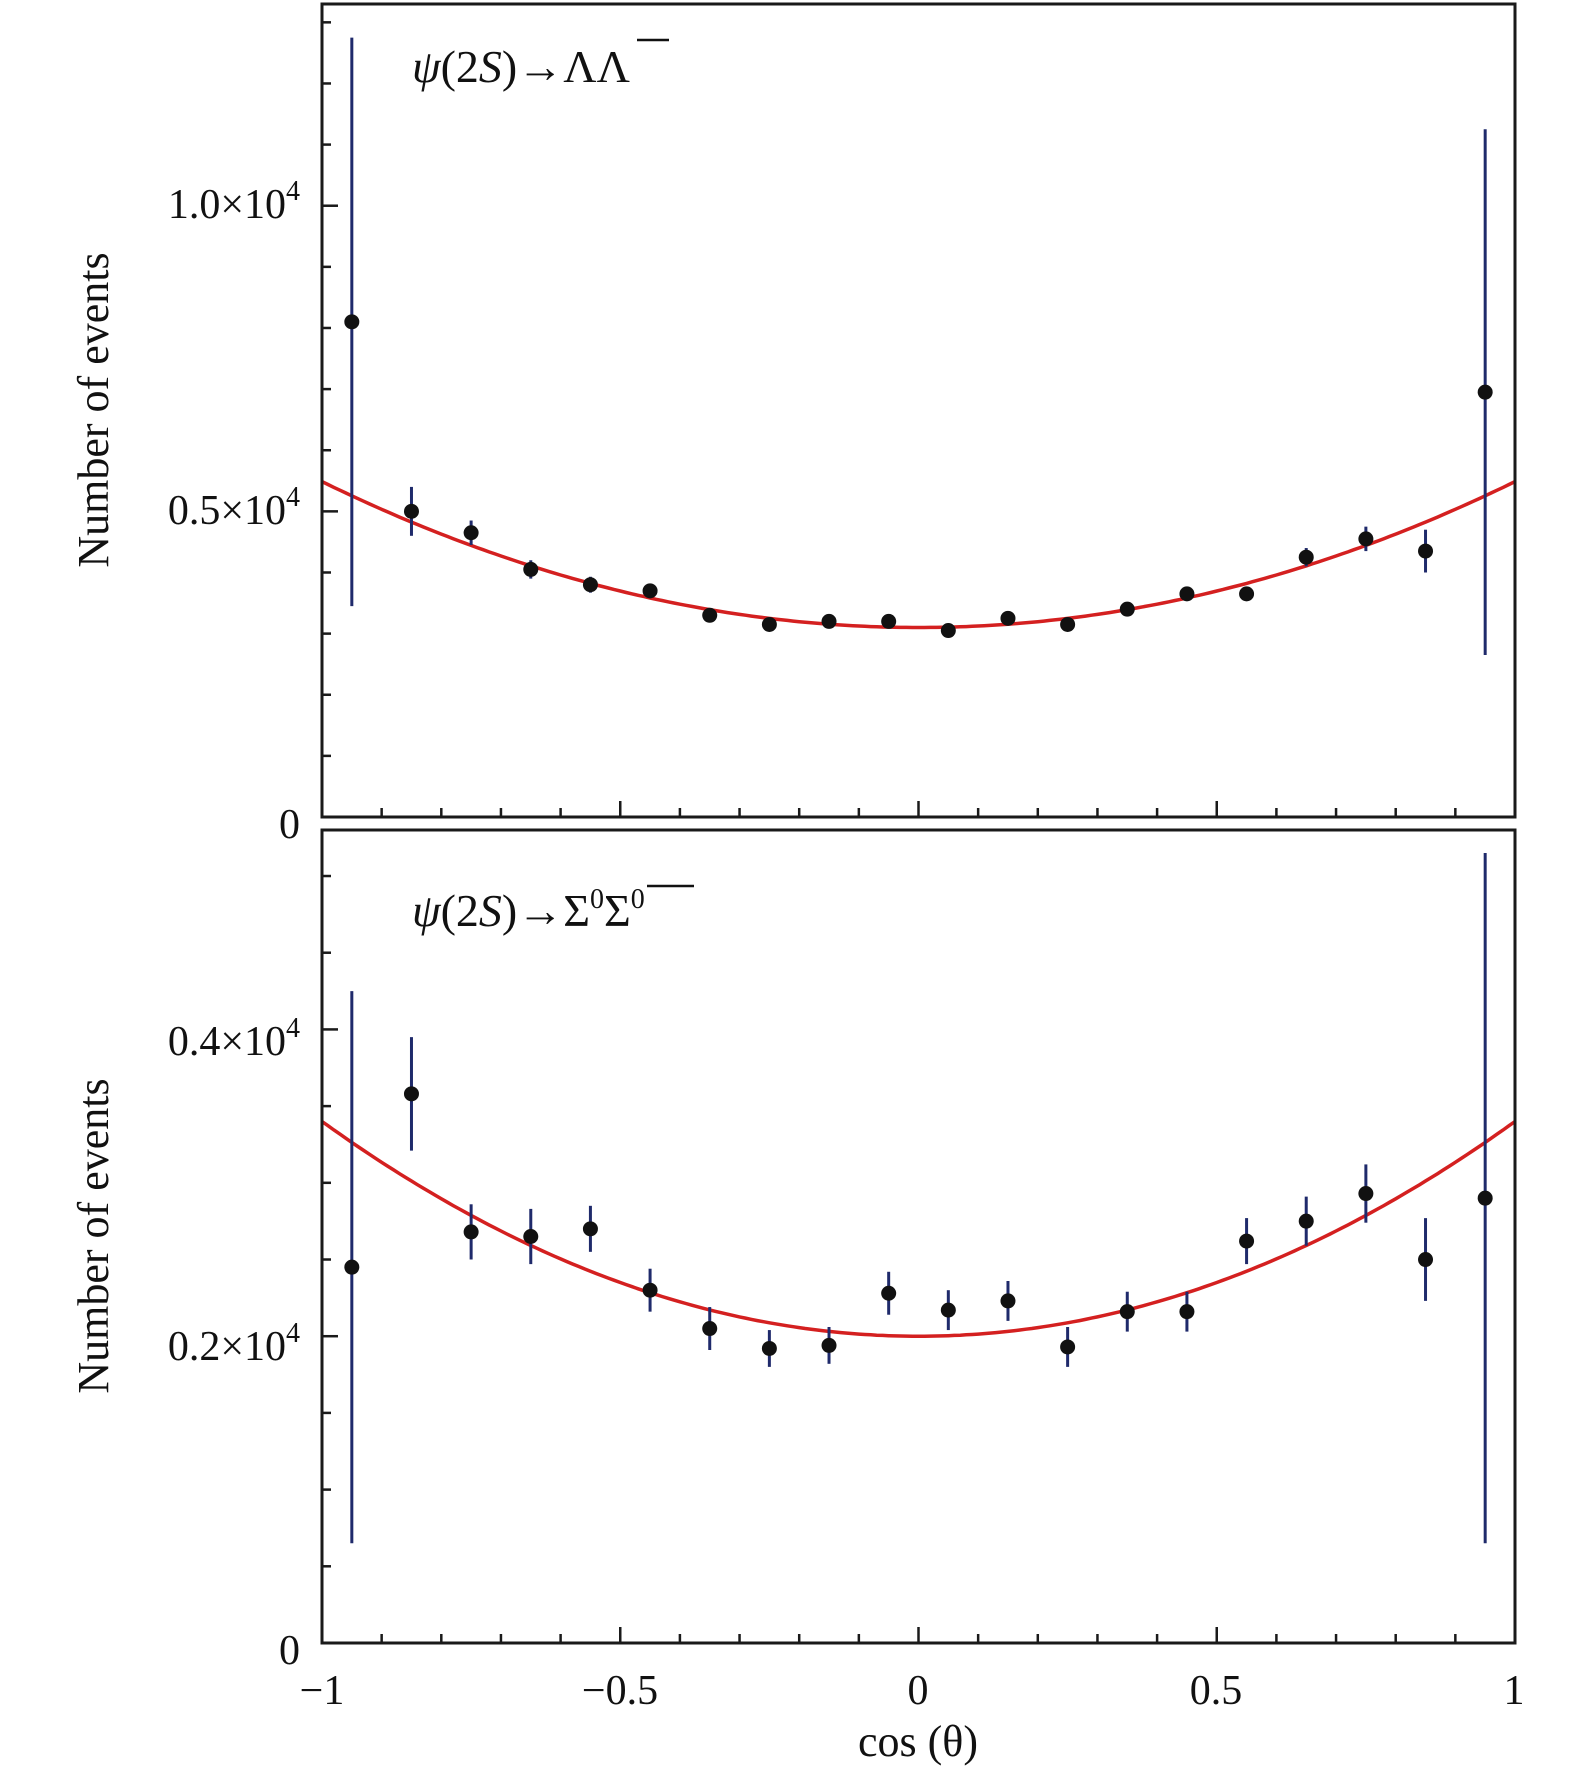 The height and width of the screenshot is (1766, 1575). Describe the element at coordinates (918, 1741) in the screenshot. I see `x-axis-title: cos (θ)` at that location.